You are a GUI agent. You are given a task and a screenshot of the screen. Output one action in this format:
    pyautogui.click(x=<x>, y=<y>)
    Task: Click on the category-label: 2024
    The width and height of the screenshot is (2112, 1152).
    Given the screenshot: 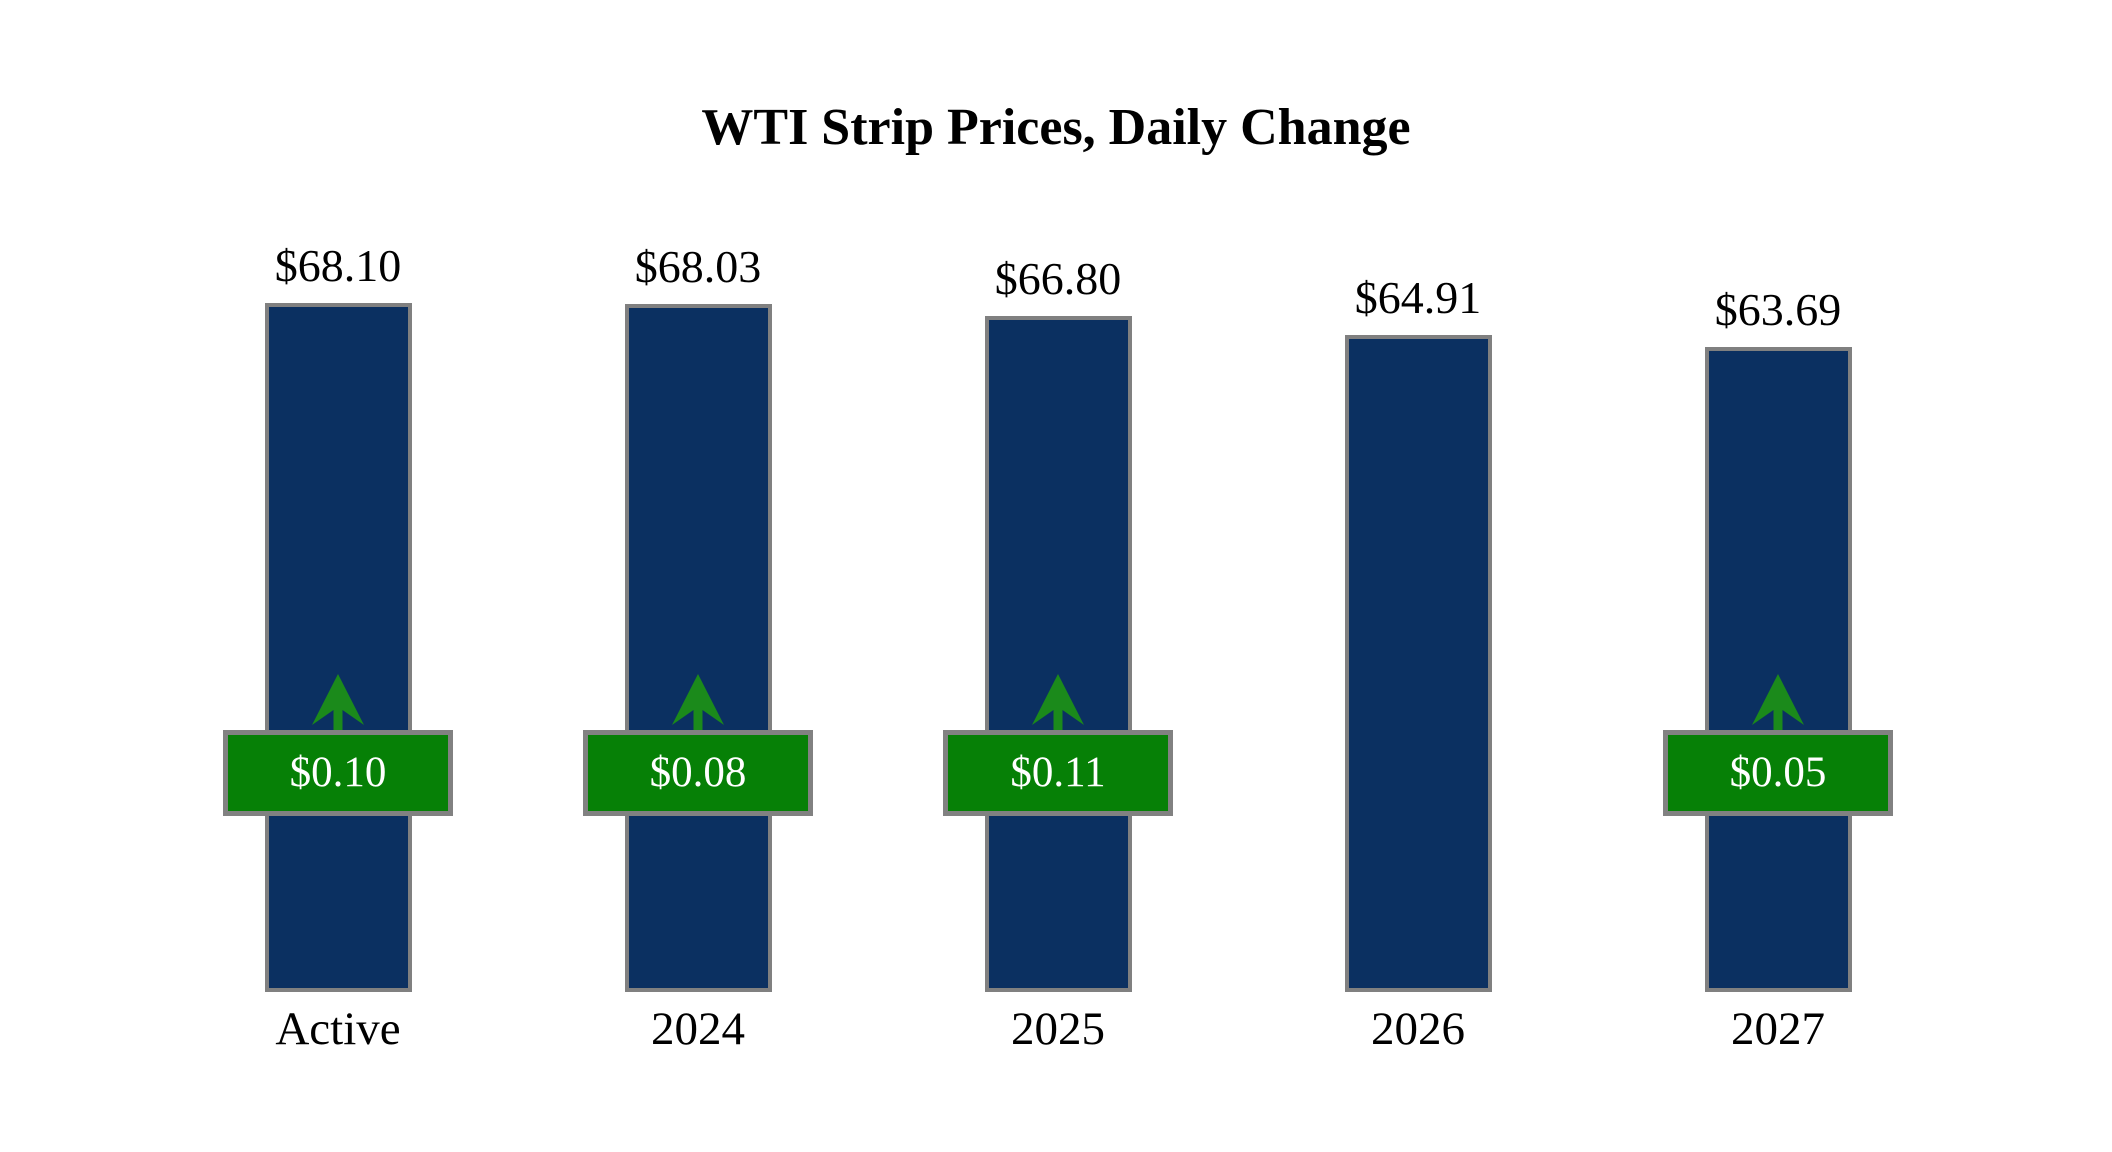 What is the action you would take?
    pyautogui.click(x=698, y=1029)
    